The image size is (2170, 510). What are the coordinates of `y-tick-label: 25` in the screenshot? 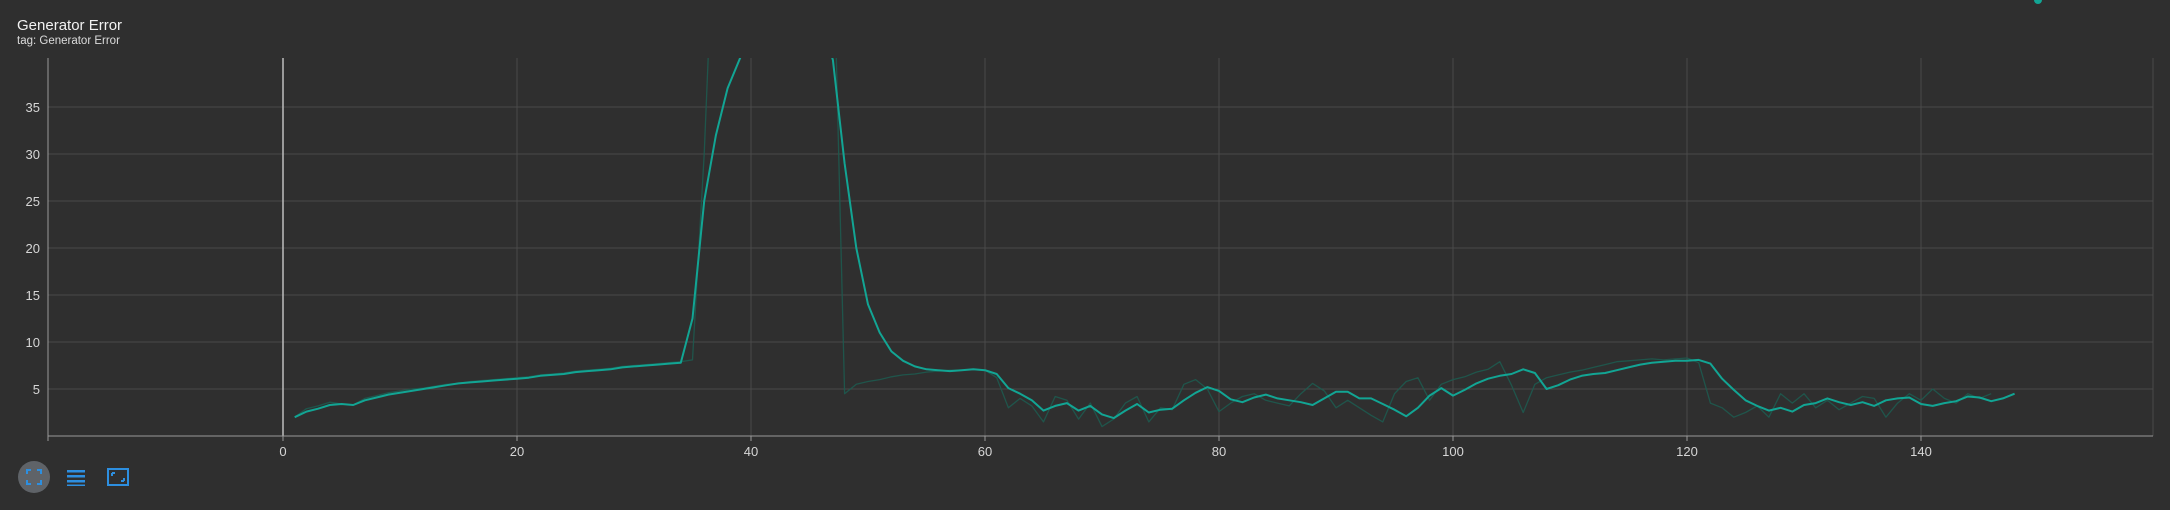 It's located at (33, 201).